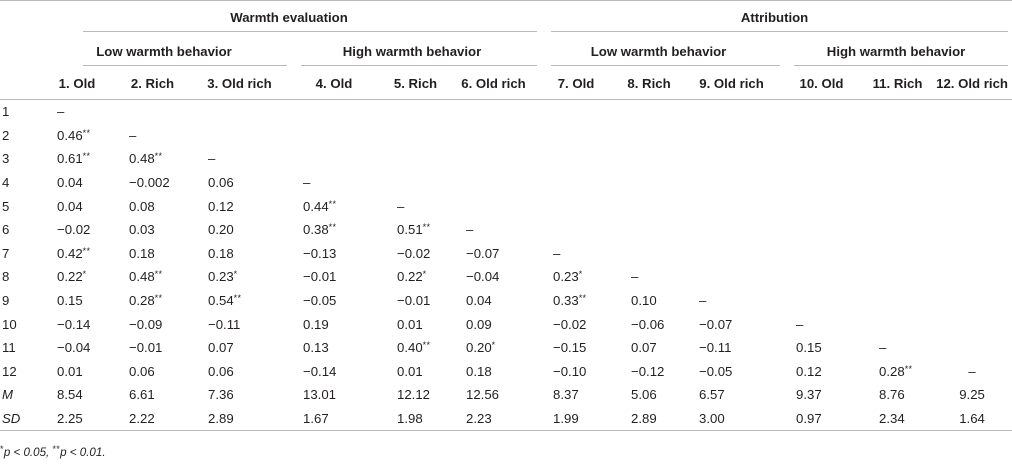 This screenshot has width=1012, height=469. I want to click on table-cell: 1.98, so click(415, 419).